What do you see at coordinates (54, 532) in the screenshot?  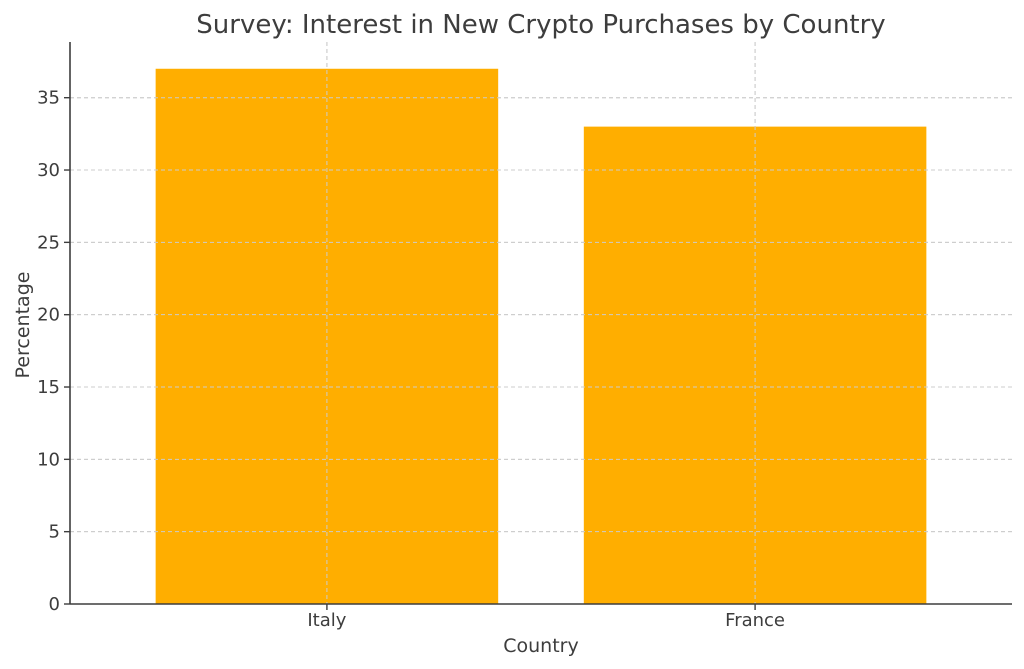 I see `y-tick-label: 5` at bounding box center [54, 532].